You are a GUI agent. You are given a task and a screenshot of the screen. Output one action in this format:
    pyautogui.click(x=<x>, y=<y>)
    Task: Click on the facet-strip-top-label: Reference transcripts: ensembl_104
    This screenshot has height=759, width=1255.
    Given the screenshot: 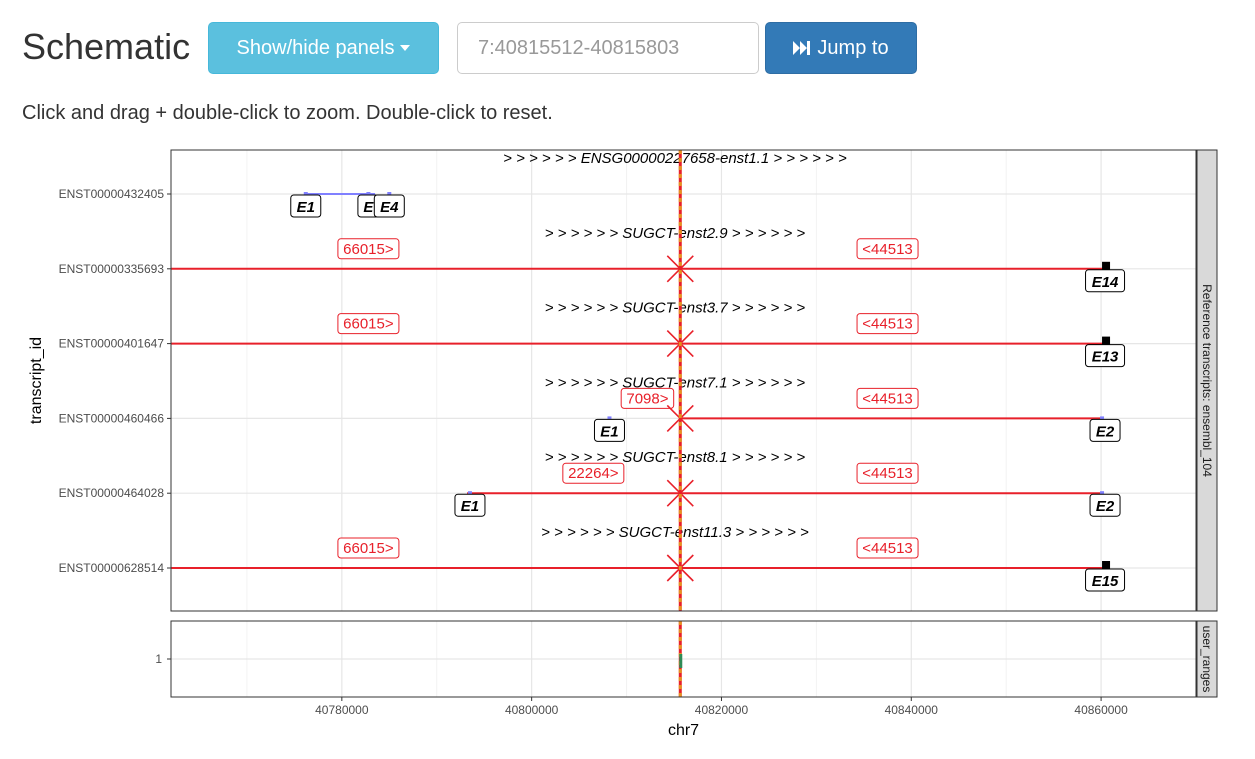 What is the action you would take?
    pyautogui.click(x=1207, y=380)
    